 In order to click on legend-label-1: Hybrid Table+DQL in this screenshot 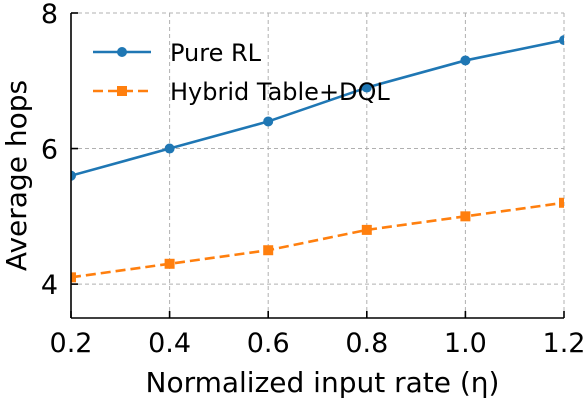, I will do `click(280, 92)`.